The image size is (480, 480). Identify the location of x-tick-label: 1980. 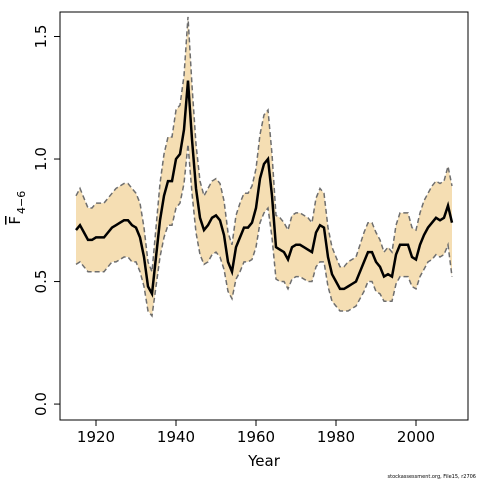
(336, 437).